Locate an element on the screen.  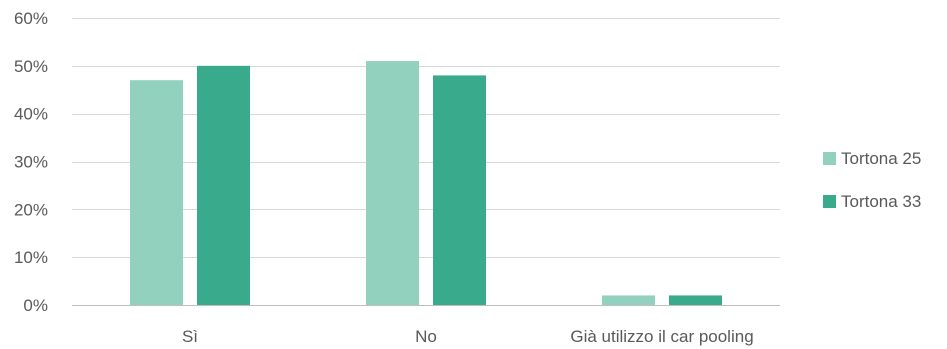
y-tick-label: 50% is located at coordinates (31, 66).